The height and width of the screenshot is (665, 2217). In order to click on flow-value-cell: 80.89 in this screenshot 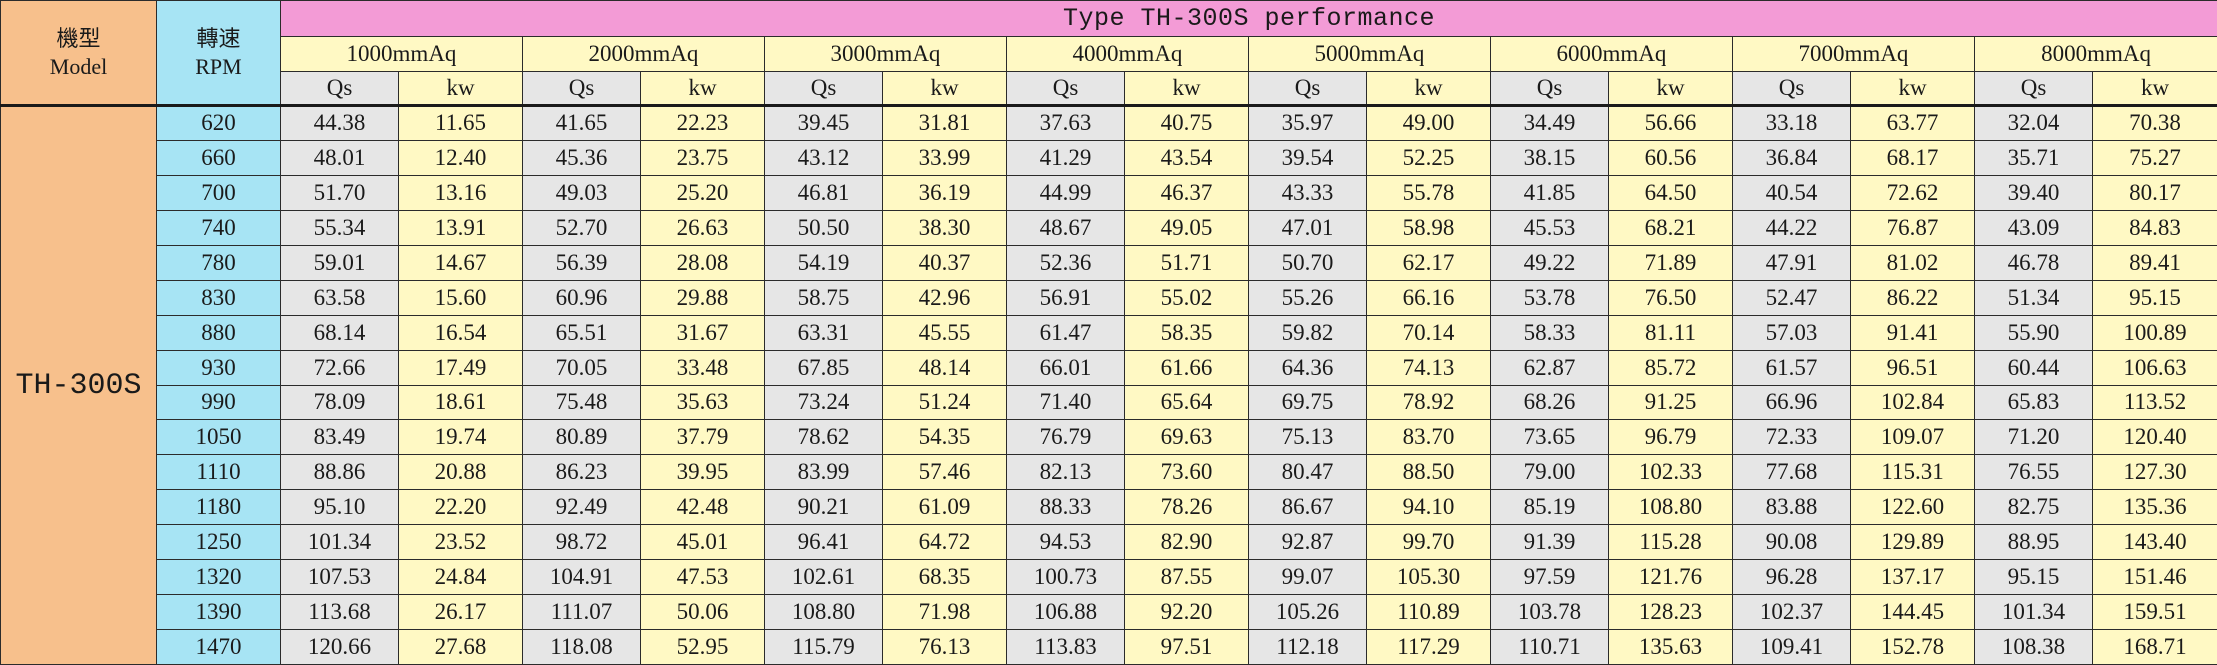, I will do `click(582, 437)`.